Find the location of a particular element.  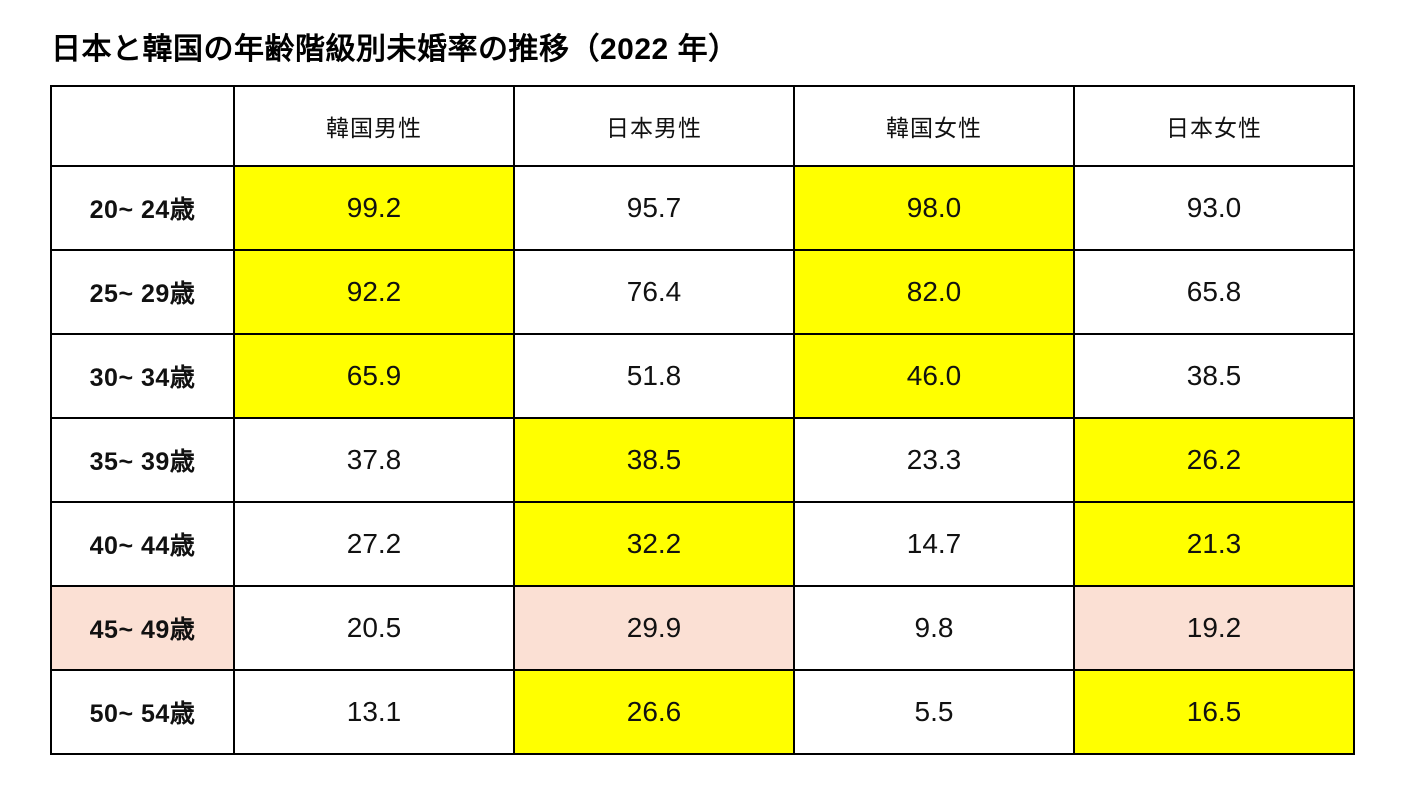

table-cell: 65.8 is located at coordinates (1214, 292).